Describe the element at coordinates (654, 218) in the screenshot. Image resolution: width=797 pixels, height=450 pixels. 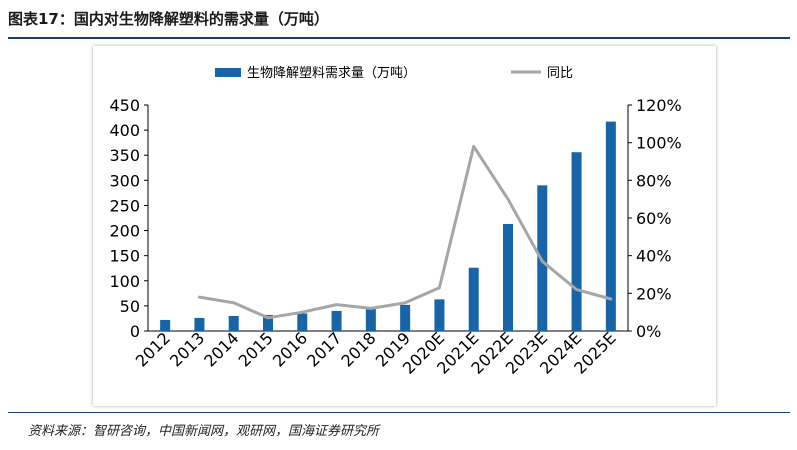
I see `right-tick-label: 60%` at that location.